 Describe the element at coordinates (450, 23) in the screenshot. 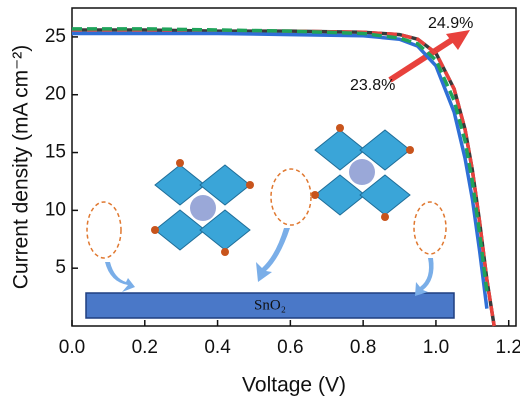

I see `annotation-high: 24.9%` at that location.